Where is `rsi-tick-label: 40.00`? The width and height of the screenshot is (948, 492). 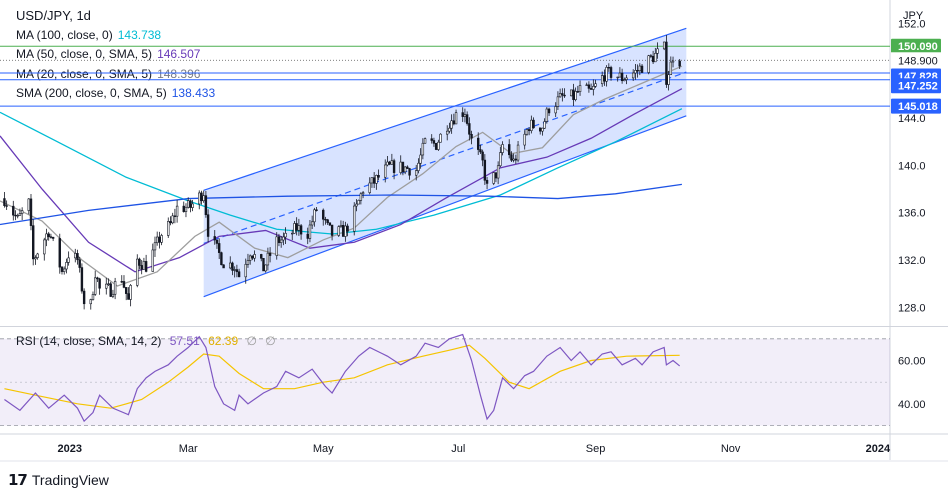 rsi-tick-label: 40.00 is located at coordinates (912, 405).